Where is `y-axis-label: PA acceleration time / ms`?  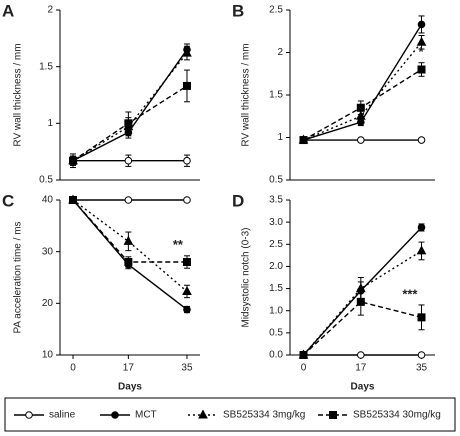
y-axis-label: PA acceleration time / ms is located at coordinates (18, 277).